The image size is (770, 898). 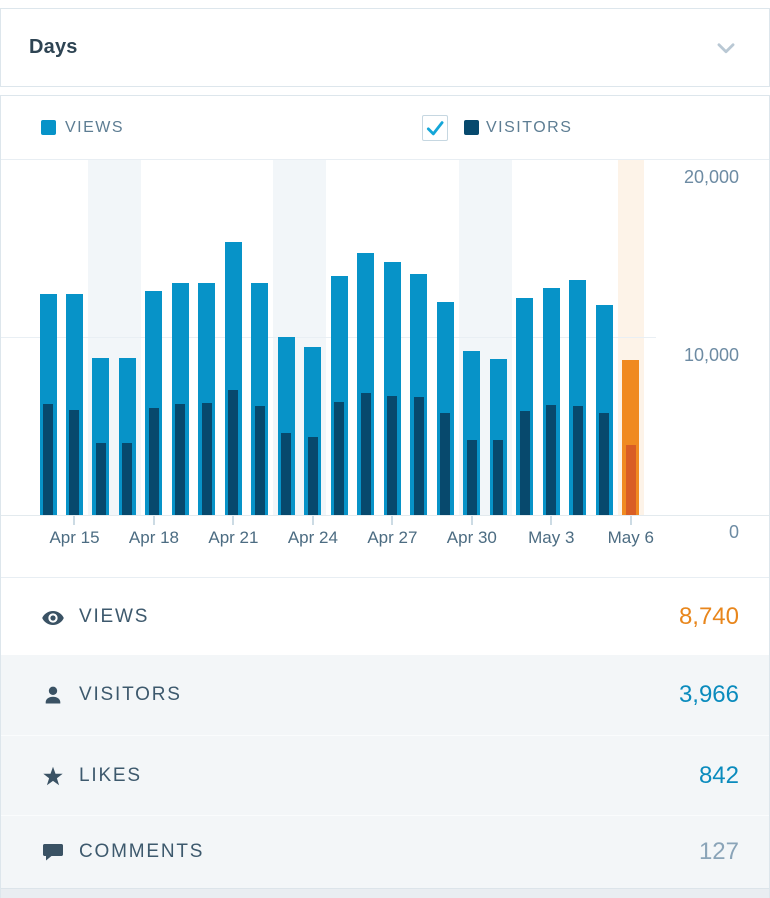 What do you see at coordinates (711, 177) in the screenshot?
I see `y-axis-label-20000: 20,000` at bounding box center [711, 177].